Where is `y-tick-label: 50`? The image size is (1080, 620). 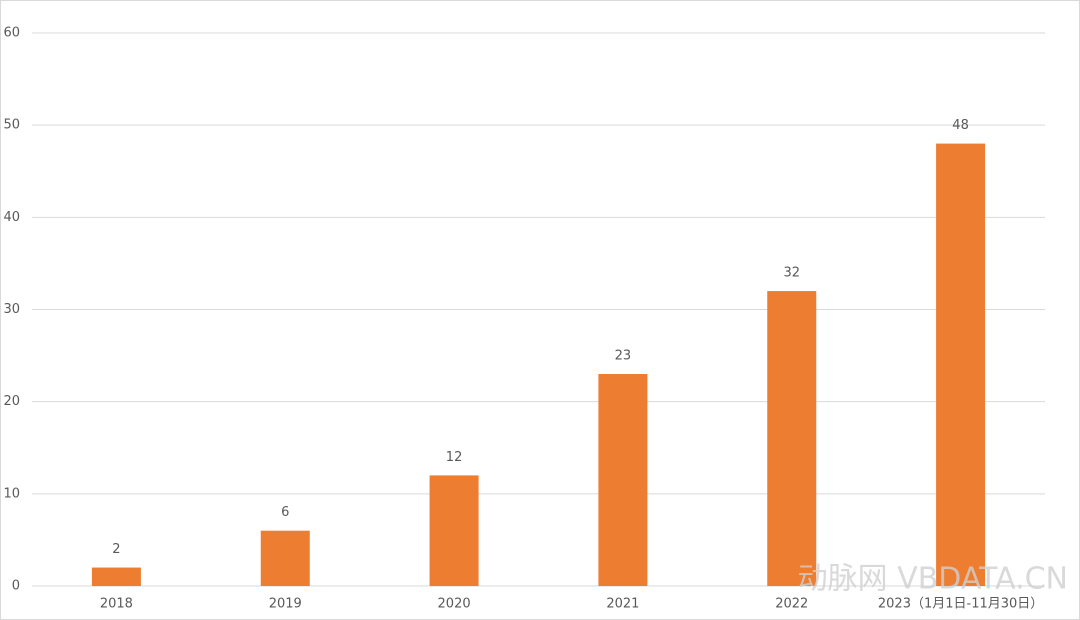 y-tick-label: 50 is located at coordinates (11, 125).